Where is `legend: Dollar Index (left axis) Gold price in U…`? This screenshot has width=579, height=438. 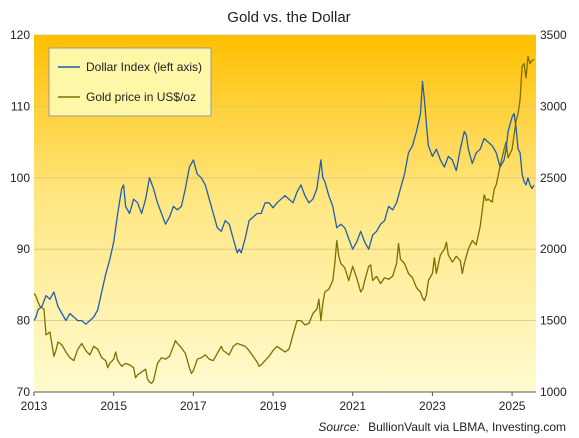
legend: Dollar Index (left axis) Gold price in U… is located at coordinates (130, 82).